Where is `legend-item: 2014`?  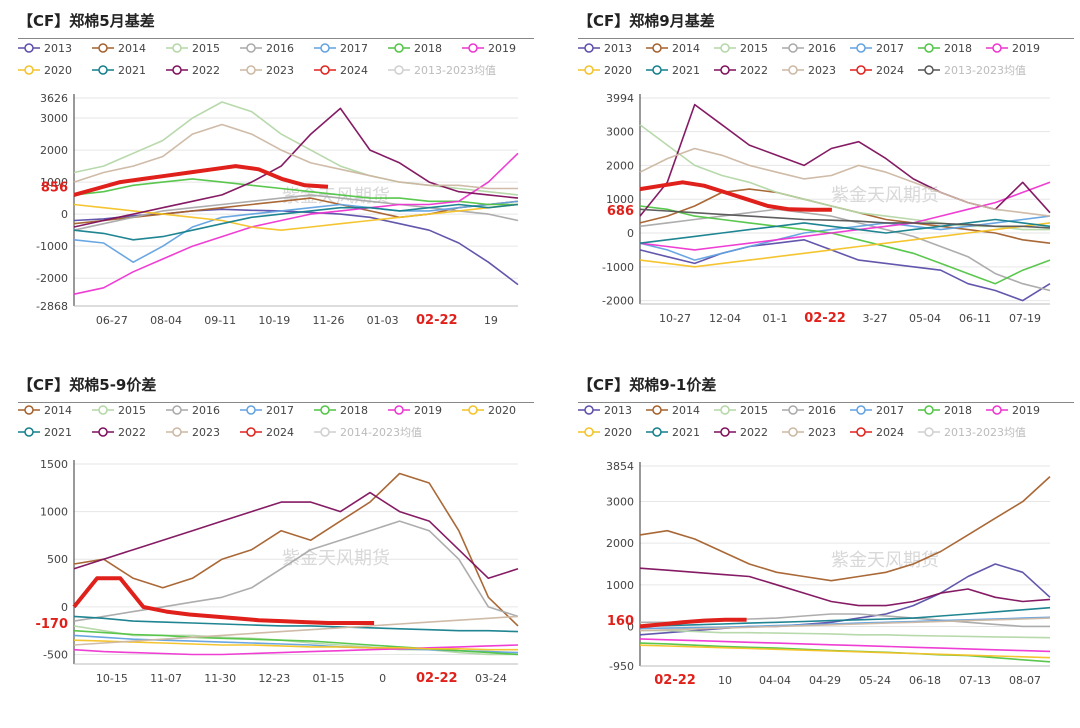 legend-item: 2014 is located at coordinates (45, 410).